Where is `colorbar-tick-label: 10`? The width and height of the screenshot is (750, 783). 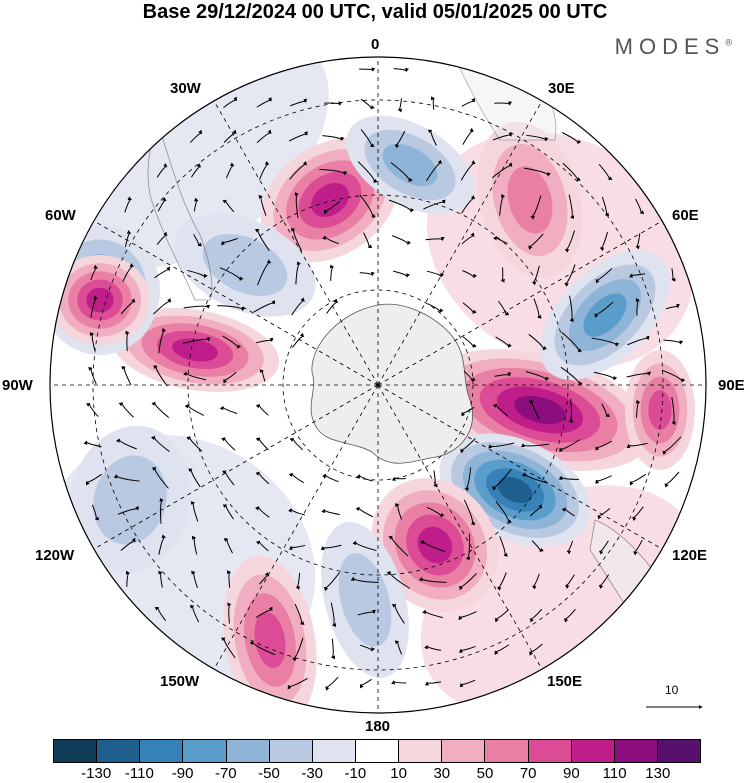
colorbar-tick-label: 10 is located at coordinates (398, 773).